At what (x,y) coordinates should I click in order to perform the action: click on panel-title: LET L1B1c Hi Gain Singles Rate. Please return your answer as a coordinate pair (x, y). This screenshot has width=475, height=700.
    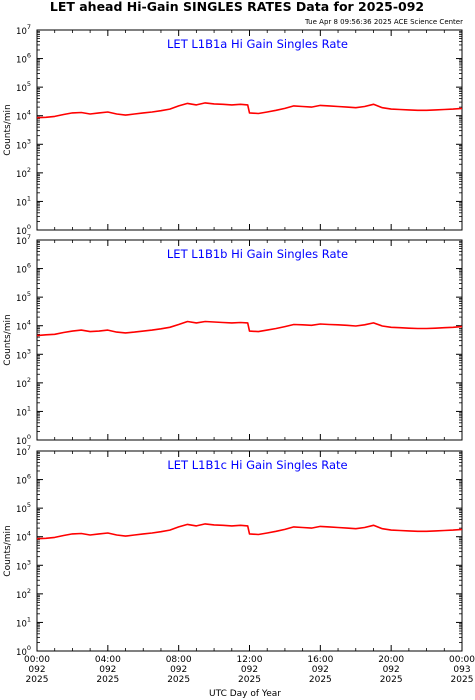
    Looking at the image, I should click on (257, 465).